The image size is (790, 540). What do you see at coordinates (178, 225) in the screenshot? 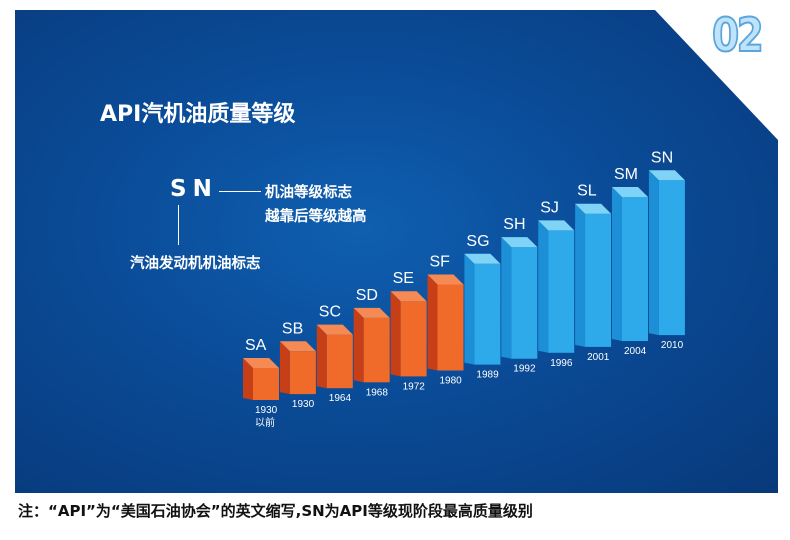
I see `legend-connector-vertical` at bounding box center [178, 225].